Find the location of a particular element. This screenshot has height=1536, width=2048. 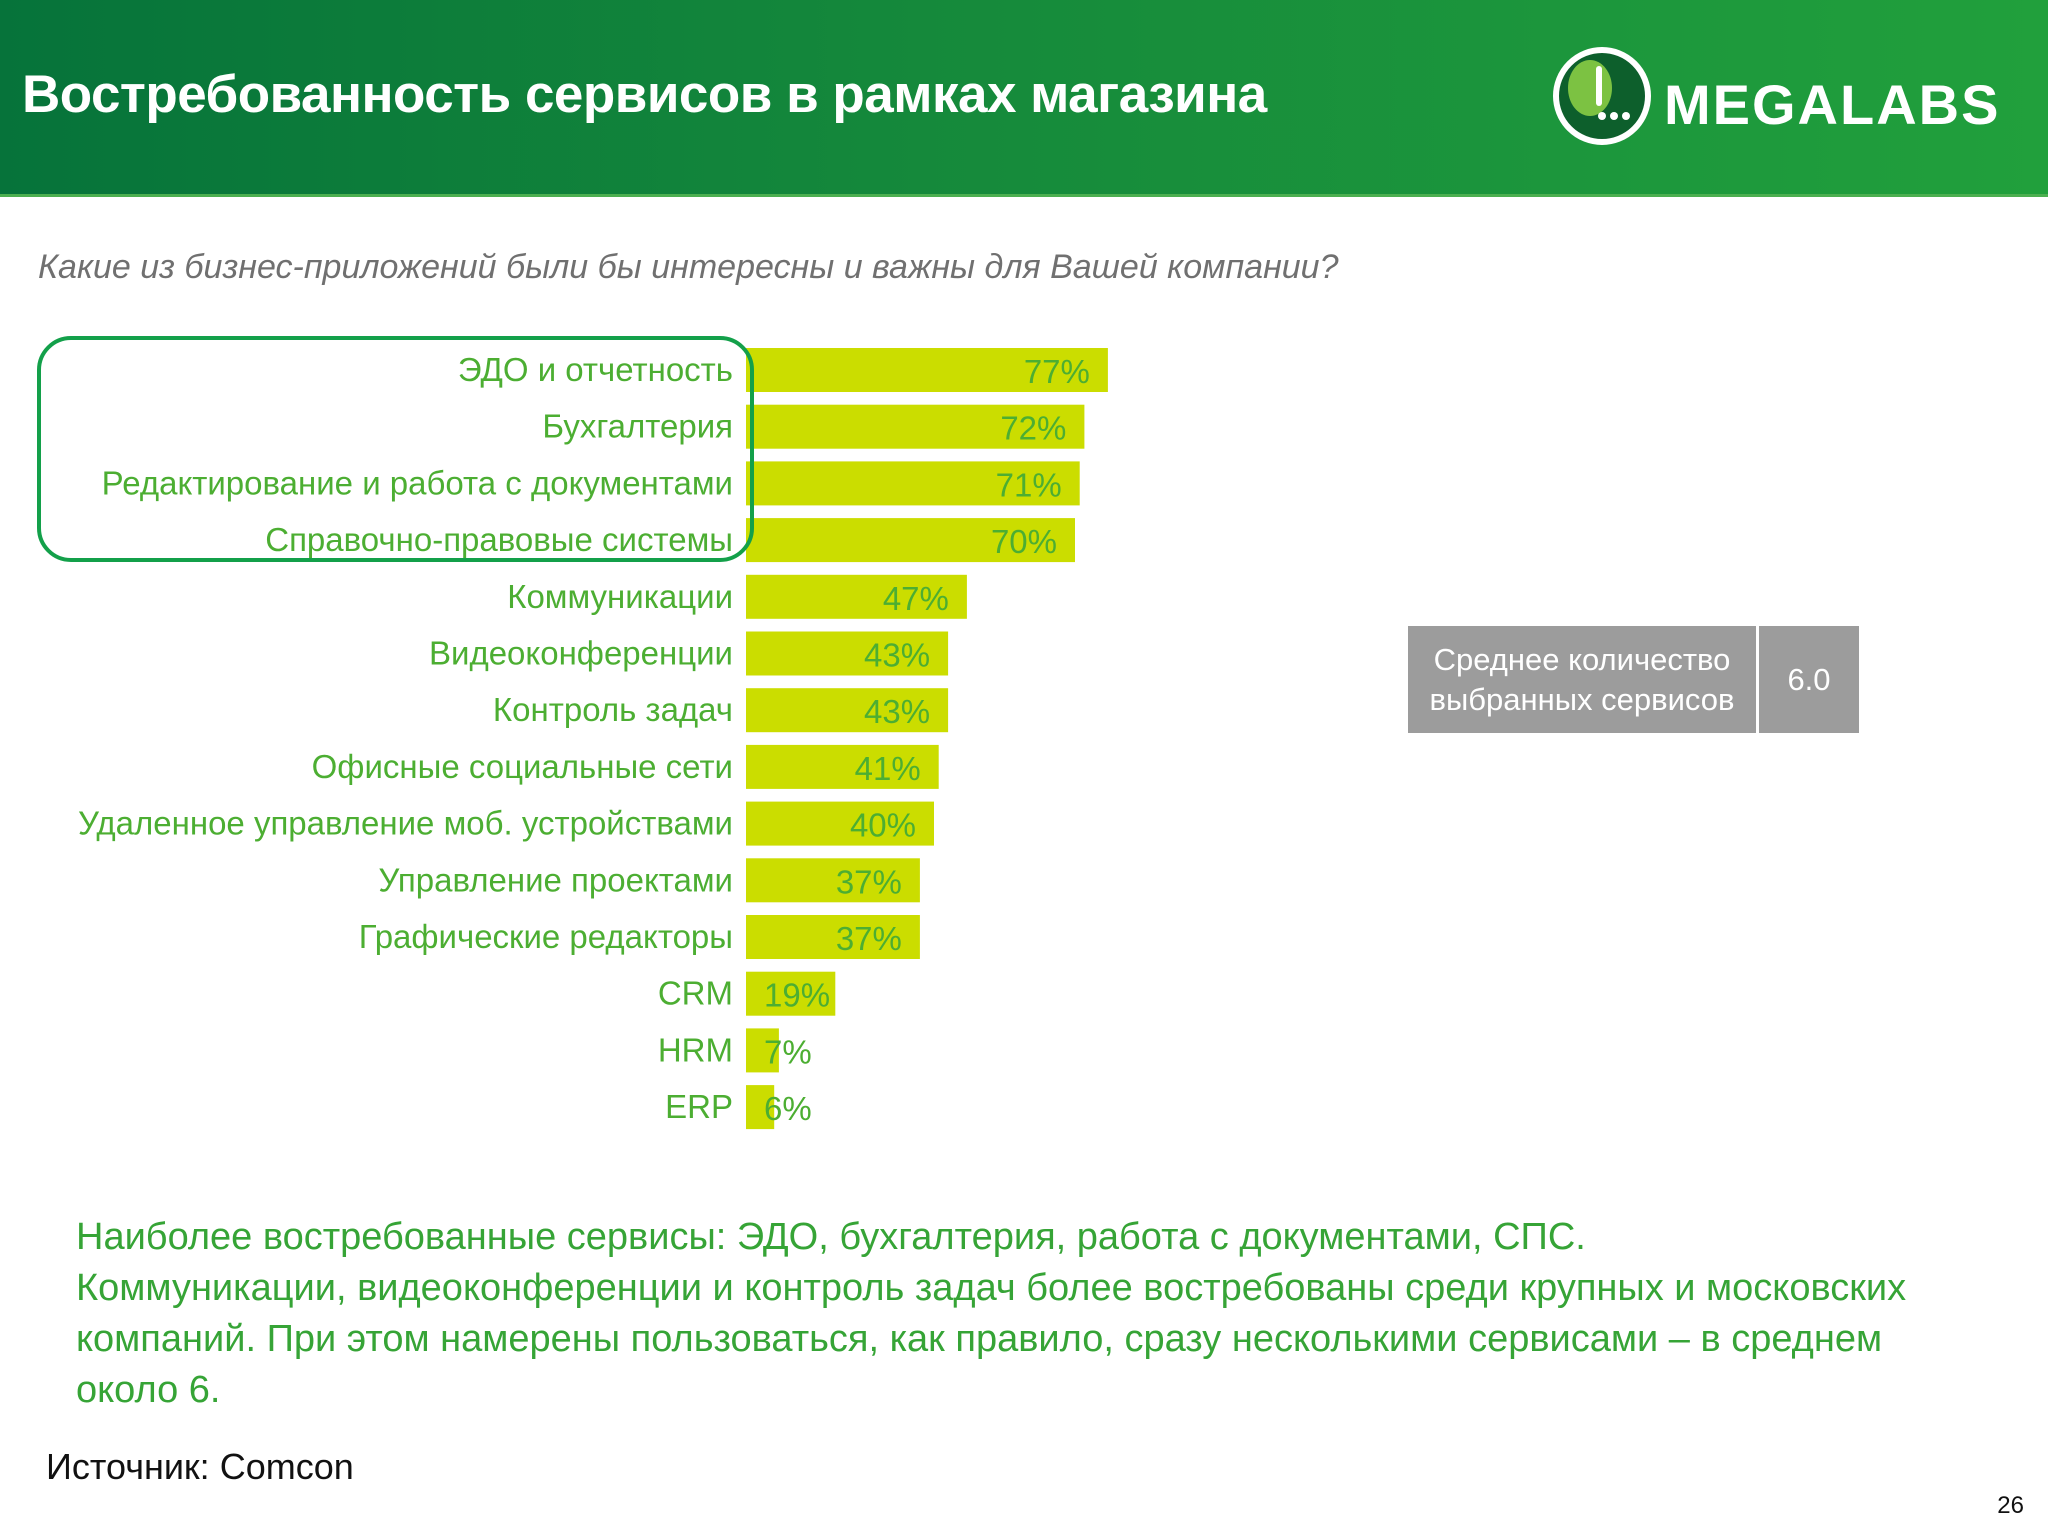

source-note: Источник: Comcon is located at coordinates (200, 1466).